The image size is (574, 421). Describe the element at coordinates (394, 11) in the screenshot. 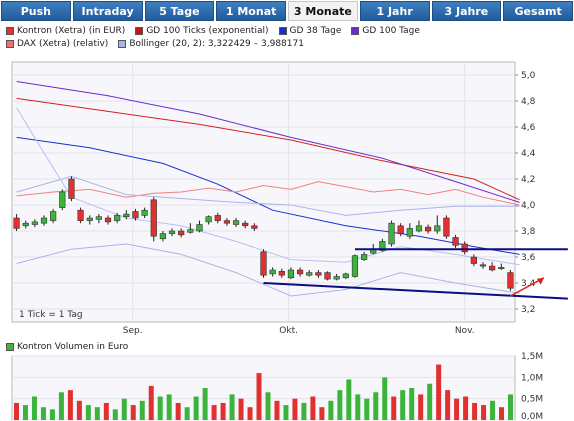

I see `tab-1-jahr: 1 Jahr` at that location.